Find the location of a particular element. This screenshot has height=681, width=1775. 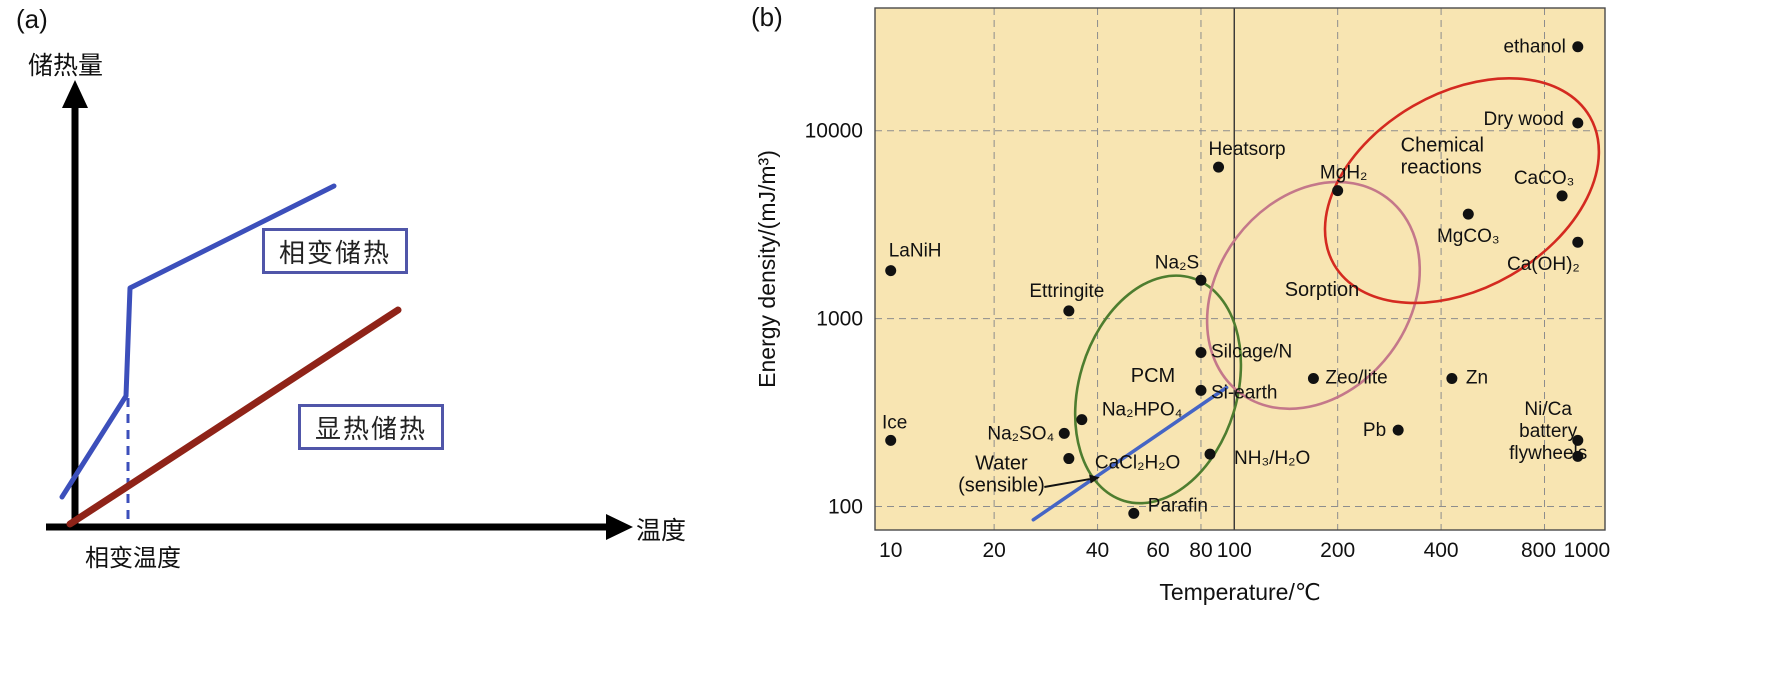

sensible-series-line is located at coordinates (234, 417).